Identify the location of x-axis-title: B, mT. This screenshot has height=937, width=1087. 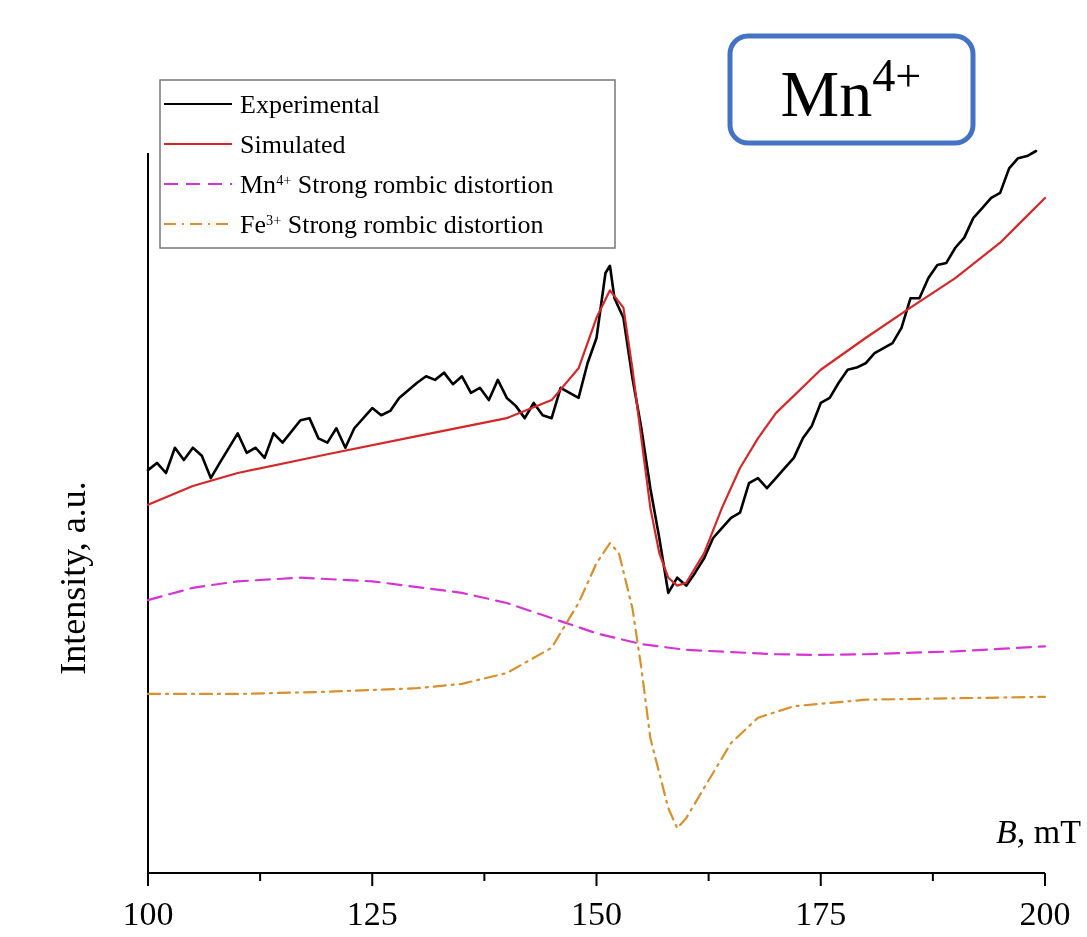
(1039, 831).